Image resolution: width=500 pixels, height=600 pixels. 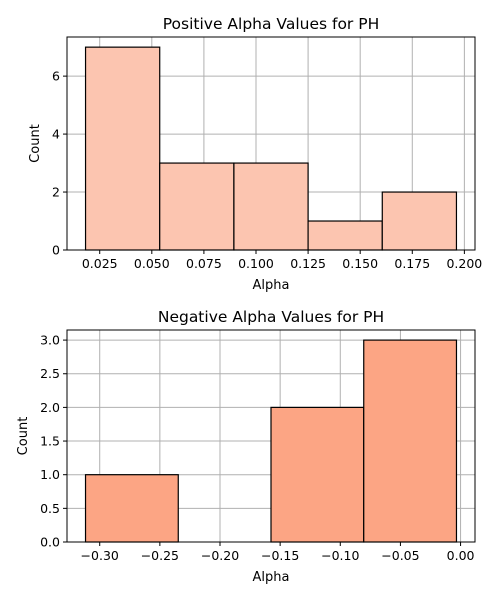 What do you see at coordinates (280, 555) in the screenshot?
I see `x-tick-label: −0.15` at bounding box center [280, 555].